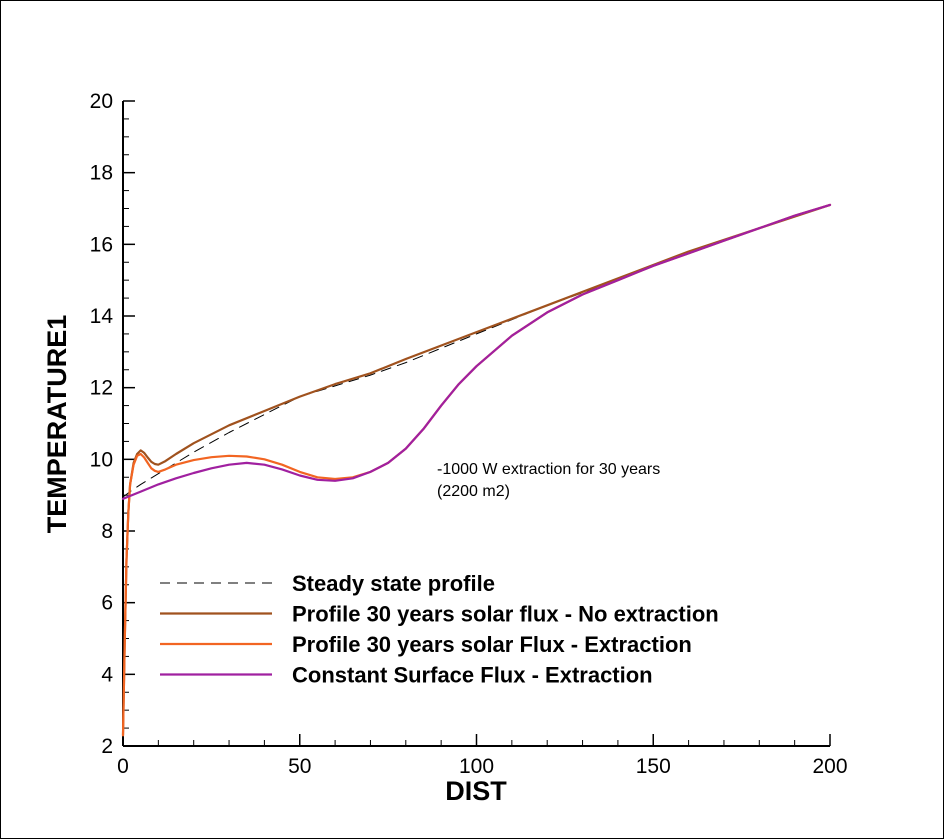 This screenshot has height=839, width=944. I want to click on annotation-line-1: -1000 W extraction for 30 years, so click(548, 469).